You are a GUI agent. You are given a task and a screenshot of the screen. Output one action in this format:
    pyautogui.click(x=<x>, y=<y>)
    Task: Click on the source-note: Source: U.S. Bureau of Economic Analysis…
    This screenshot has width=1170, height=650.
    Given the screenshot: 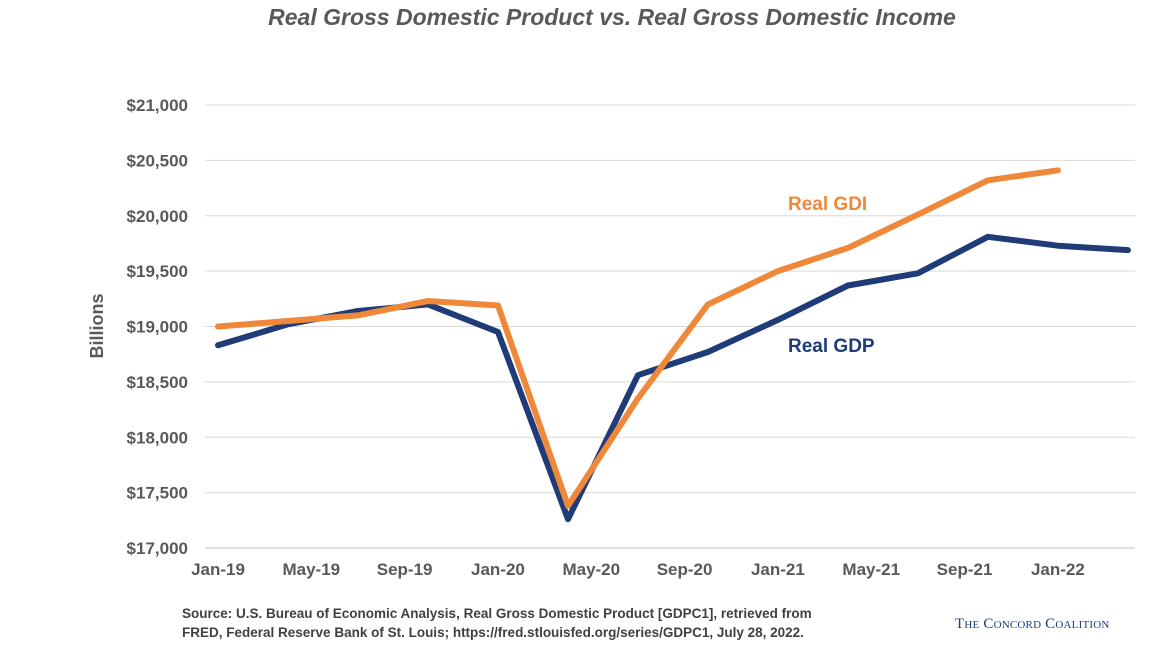 What is the action you would take?
    pyautogui.click(x=562, y=623)
    